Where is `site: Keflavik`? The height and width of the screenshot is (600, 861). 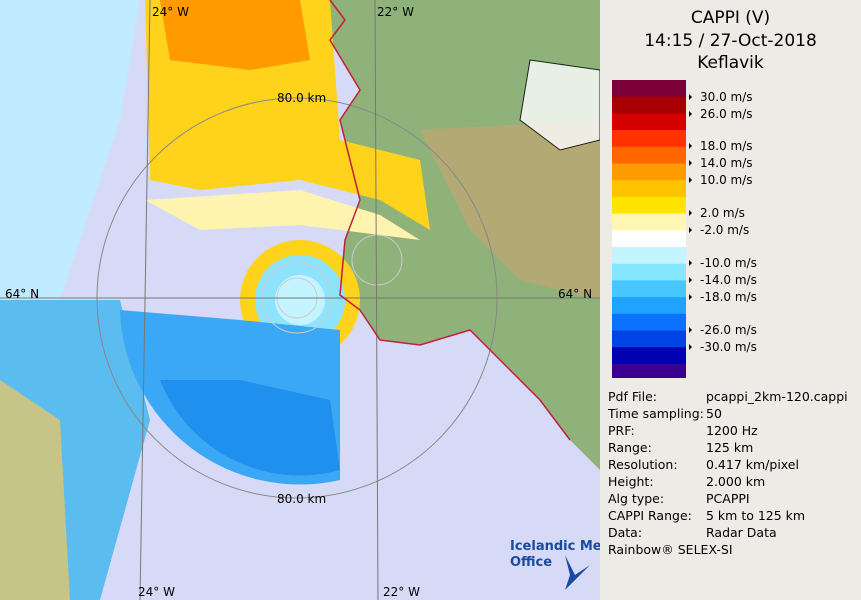 site: Keflavik is located at coordinates (730, 63).